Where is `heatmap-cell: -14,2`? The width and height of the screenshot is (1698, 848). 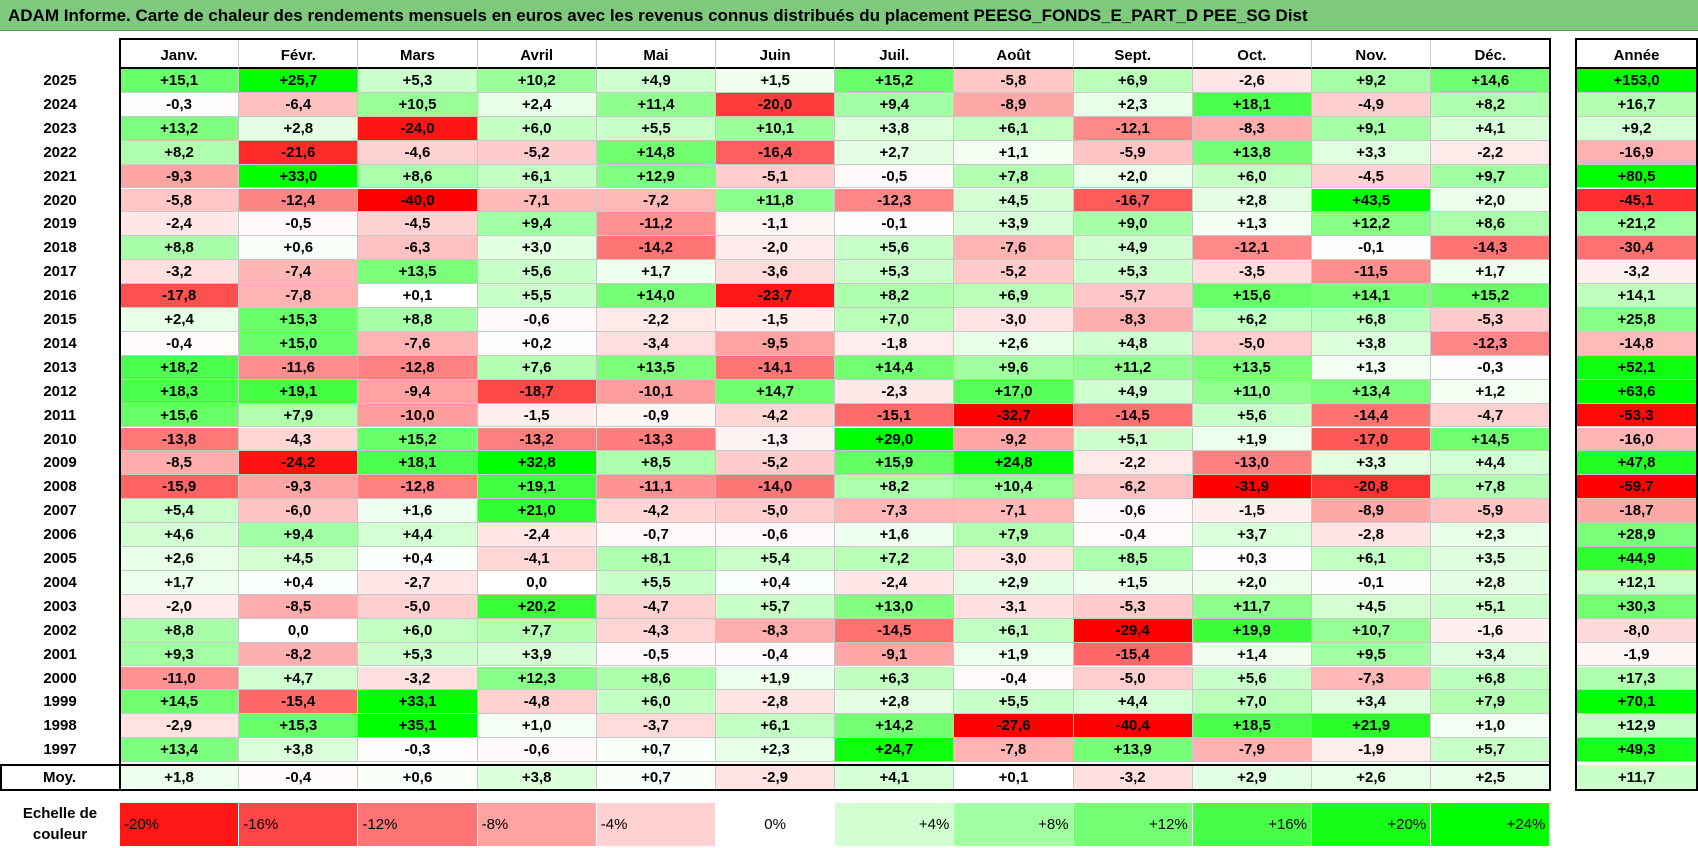
heatmap-cell: -14,2 is located at coordinates (656, 248).